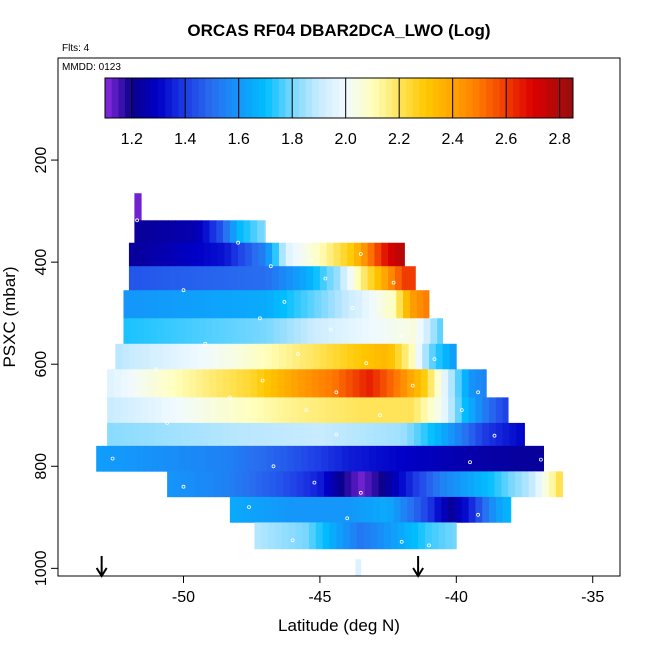 This screenshot has width=650, height=650. Describe the element at coordinates (418, 567) in the screenshot. I see `flight-arrow-icon` at that location.